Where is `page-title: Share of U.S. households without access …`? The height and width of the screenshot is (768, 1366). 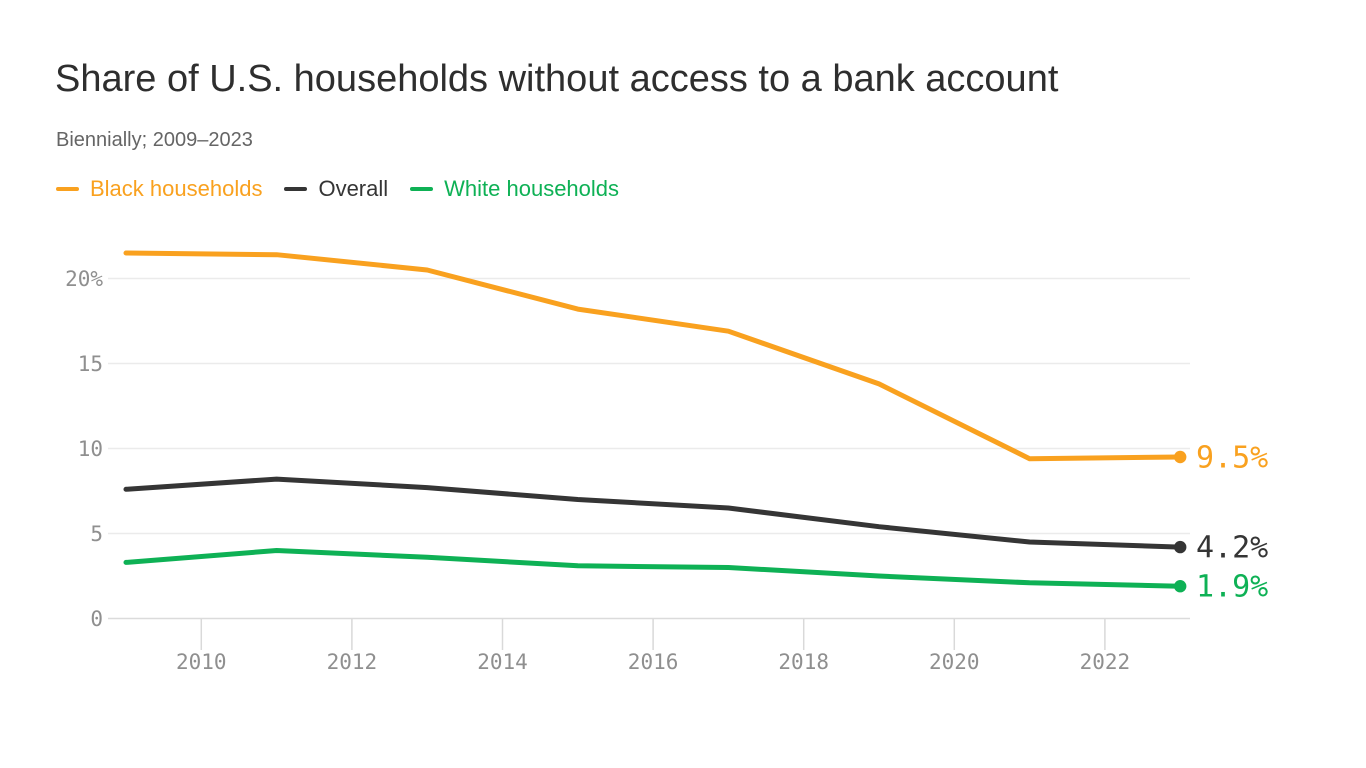
page-title: Share of U.S. households without access … is located at coordinates (557, 79).